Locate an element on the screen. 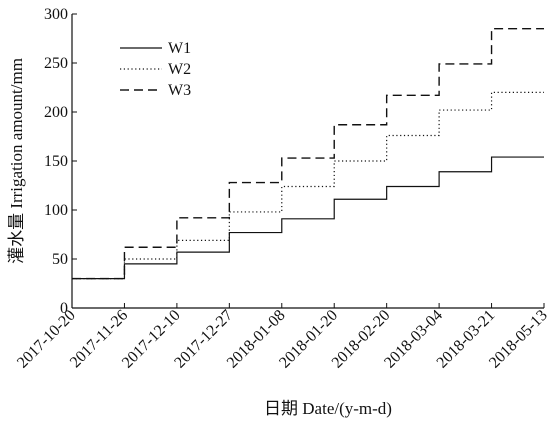 The image size is (549, 428). x-axis-title: 日期 Date/(y-m-d) is located at coordinates (328, 408).